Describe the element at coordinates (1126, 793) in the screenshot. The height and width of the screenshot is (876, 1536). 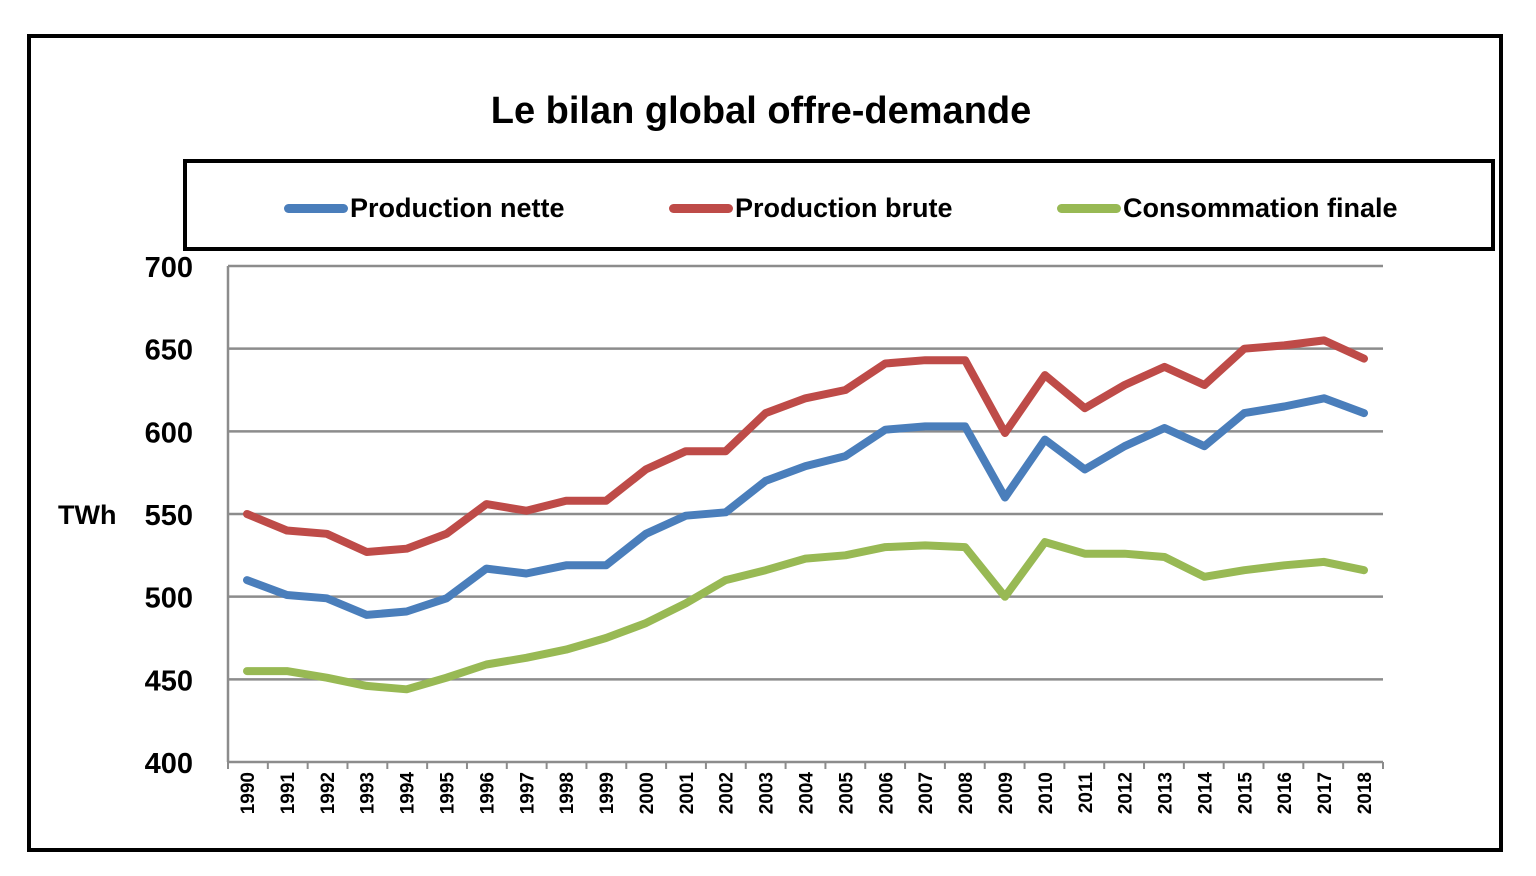
I see `x-tick-label: 2012` at that location.